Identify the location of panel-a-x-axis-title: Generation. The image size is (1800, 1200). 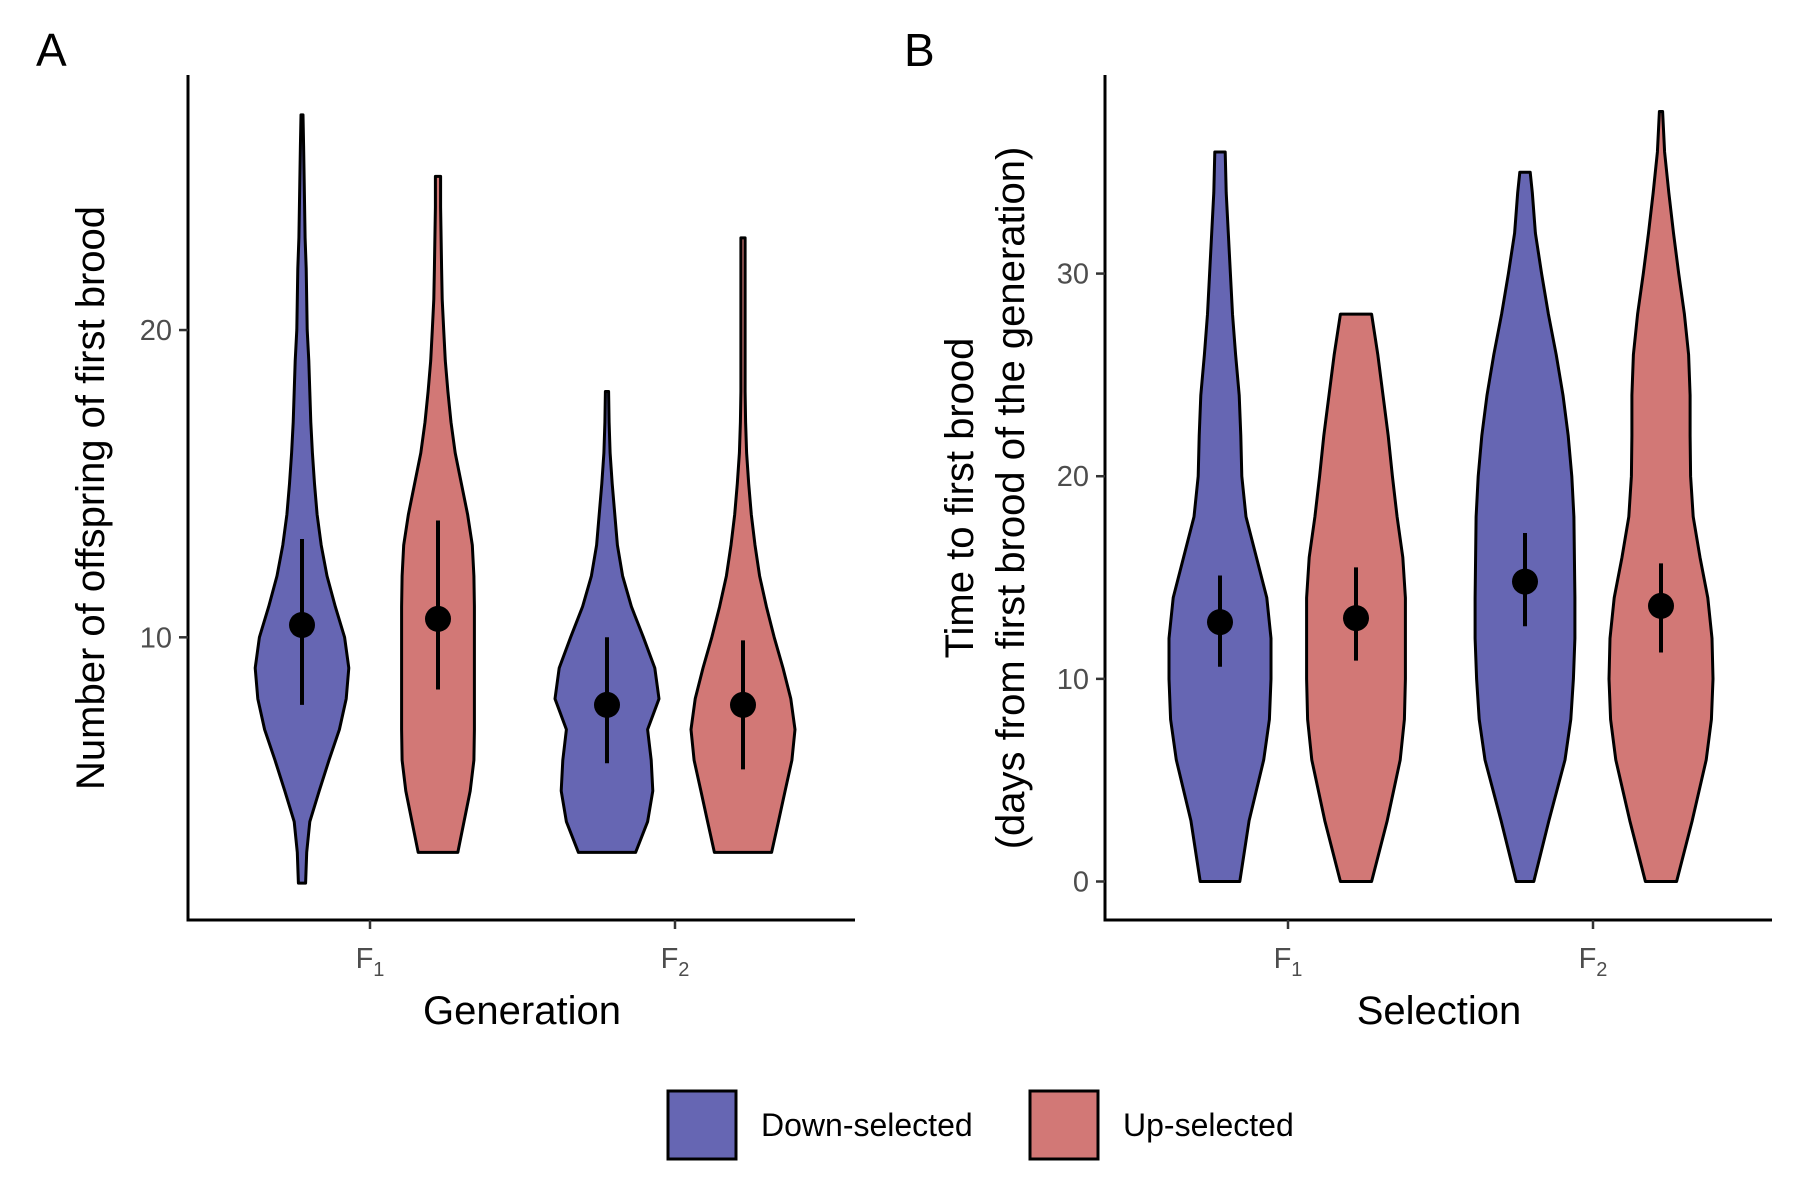
(522, 1011).